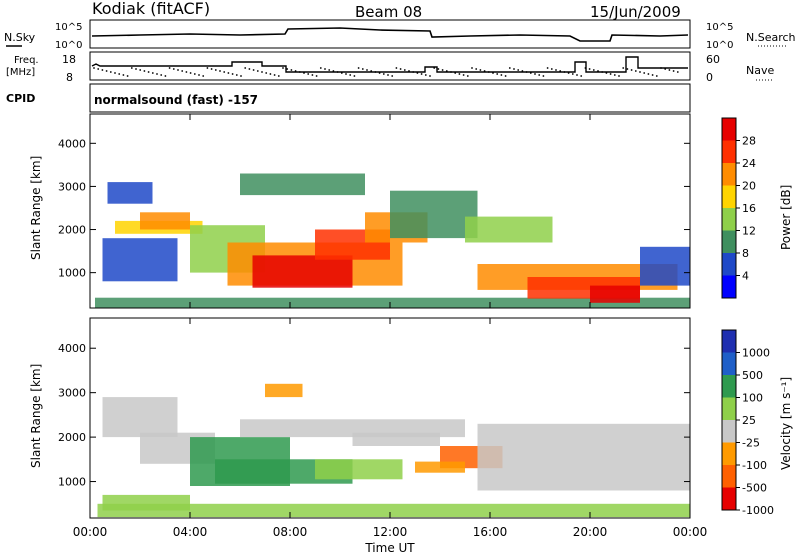  Describe the element at coordinates (72, 393) in the screenshot. I see `y-tick-label: 3000` at that location.